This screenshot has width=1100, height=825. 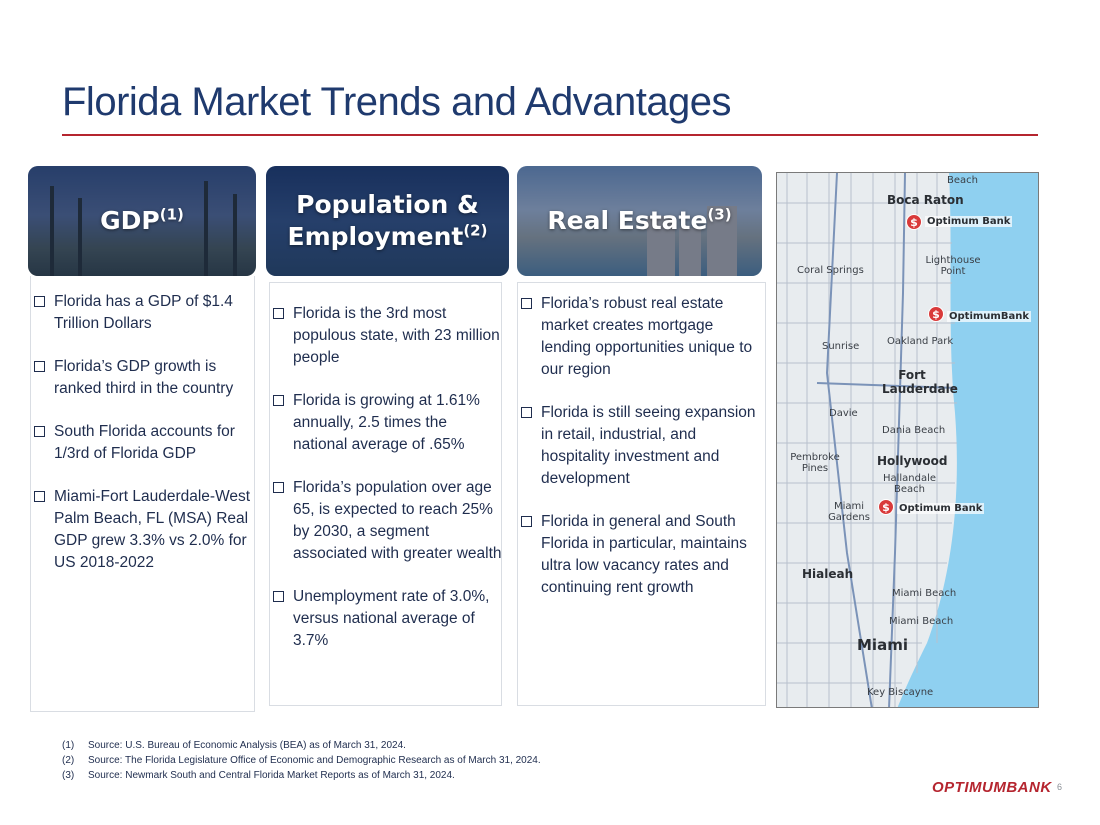 I want to click on map-label-fort-lauderdale: Fort Lauderdale, so click(x=920, y=382).